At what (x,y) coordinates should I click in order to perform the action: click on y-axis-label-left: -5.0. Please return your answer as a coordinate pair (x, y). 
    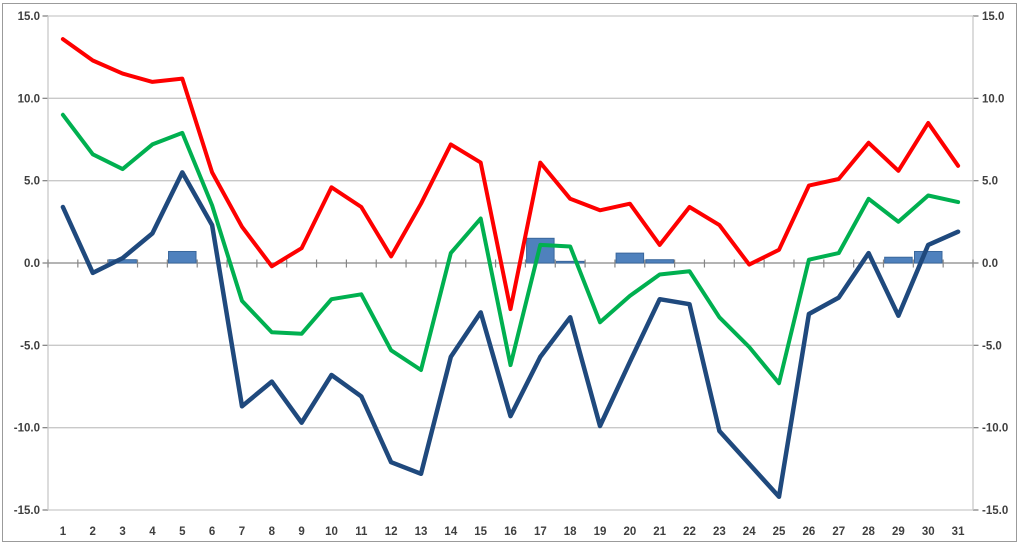
    Looking at the image, I should click on (30, 346).